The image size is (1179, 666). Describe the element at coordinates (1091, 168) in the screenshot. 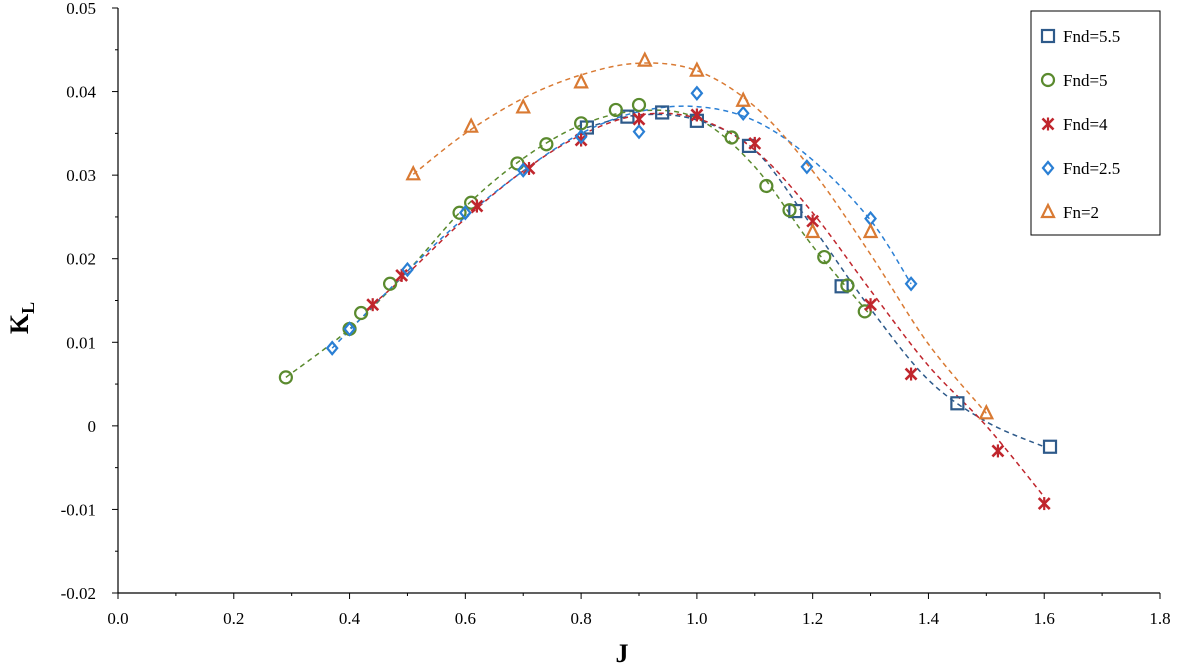

I see `legend-label: Fnd=2.5` at that location.